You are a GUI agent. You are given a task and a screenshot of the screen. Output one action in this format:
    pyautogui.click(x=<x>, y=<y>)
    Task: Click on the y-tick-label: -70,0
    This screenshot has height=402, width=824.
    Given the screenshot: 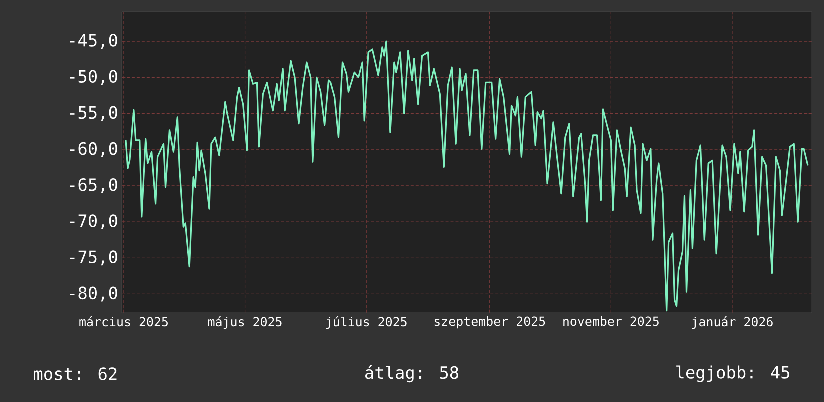 What is the action you would take?
    pyautogui.click(x=94, y=222)
    